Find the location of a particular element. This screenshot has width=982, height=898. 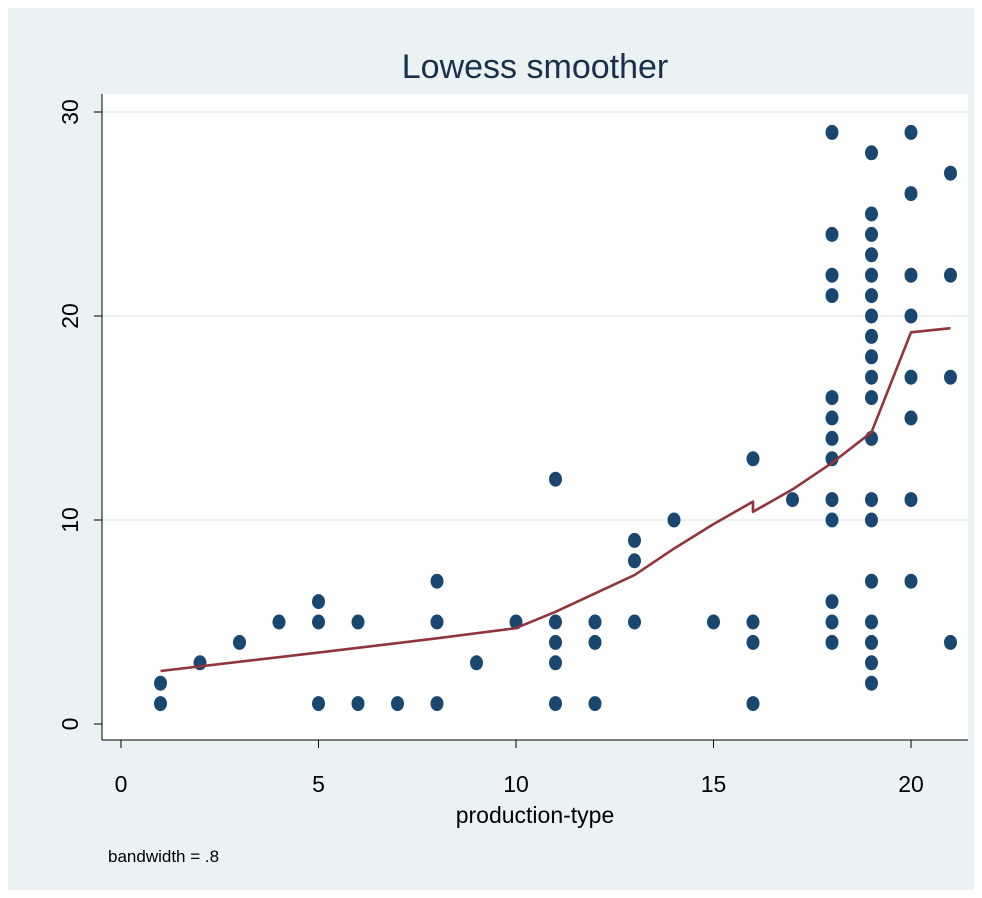

x-tick-label-5: 5 is located at coordinates (318, 784).